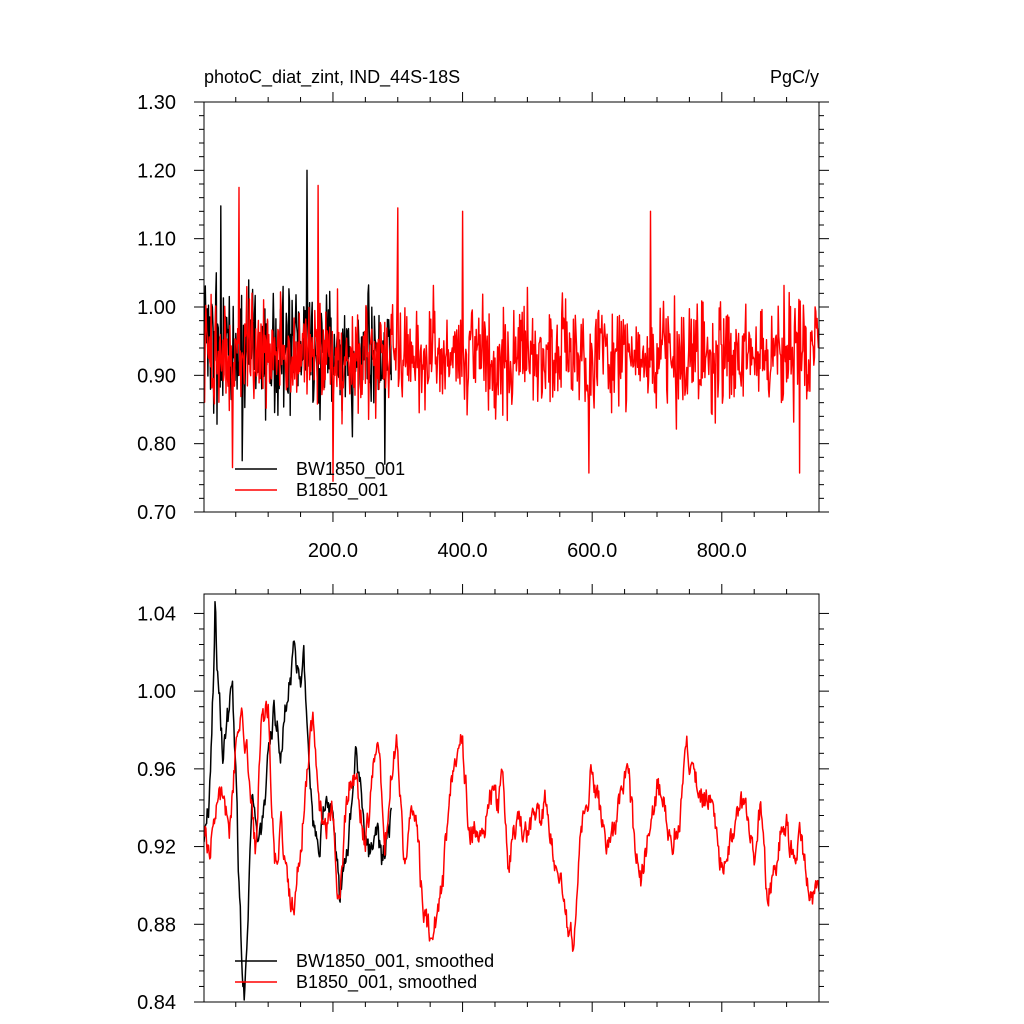 This screenshot has height=1024, width=1024. I want to click on x-tick-label: 200.0, so click(333, 551).